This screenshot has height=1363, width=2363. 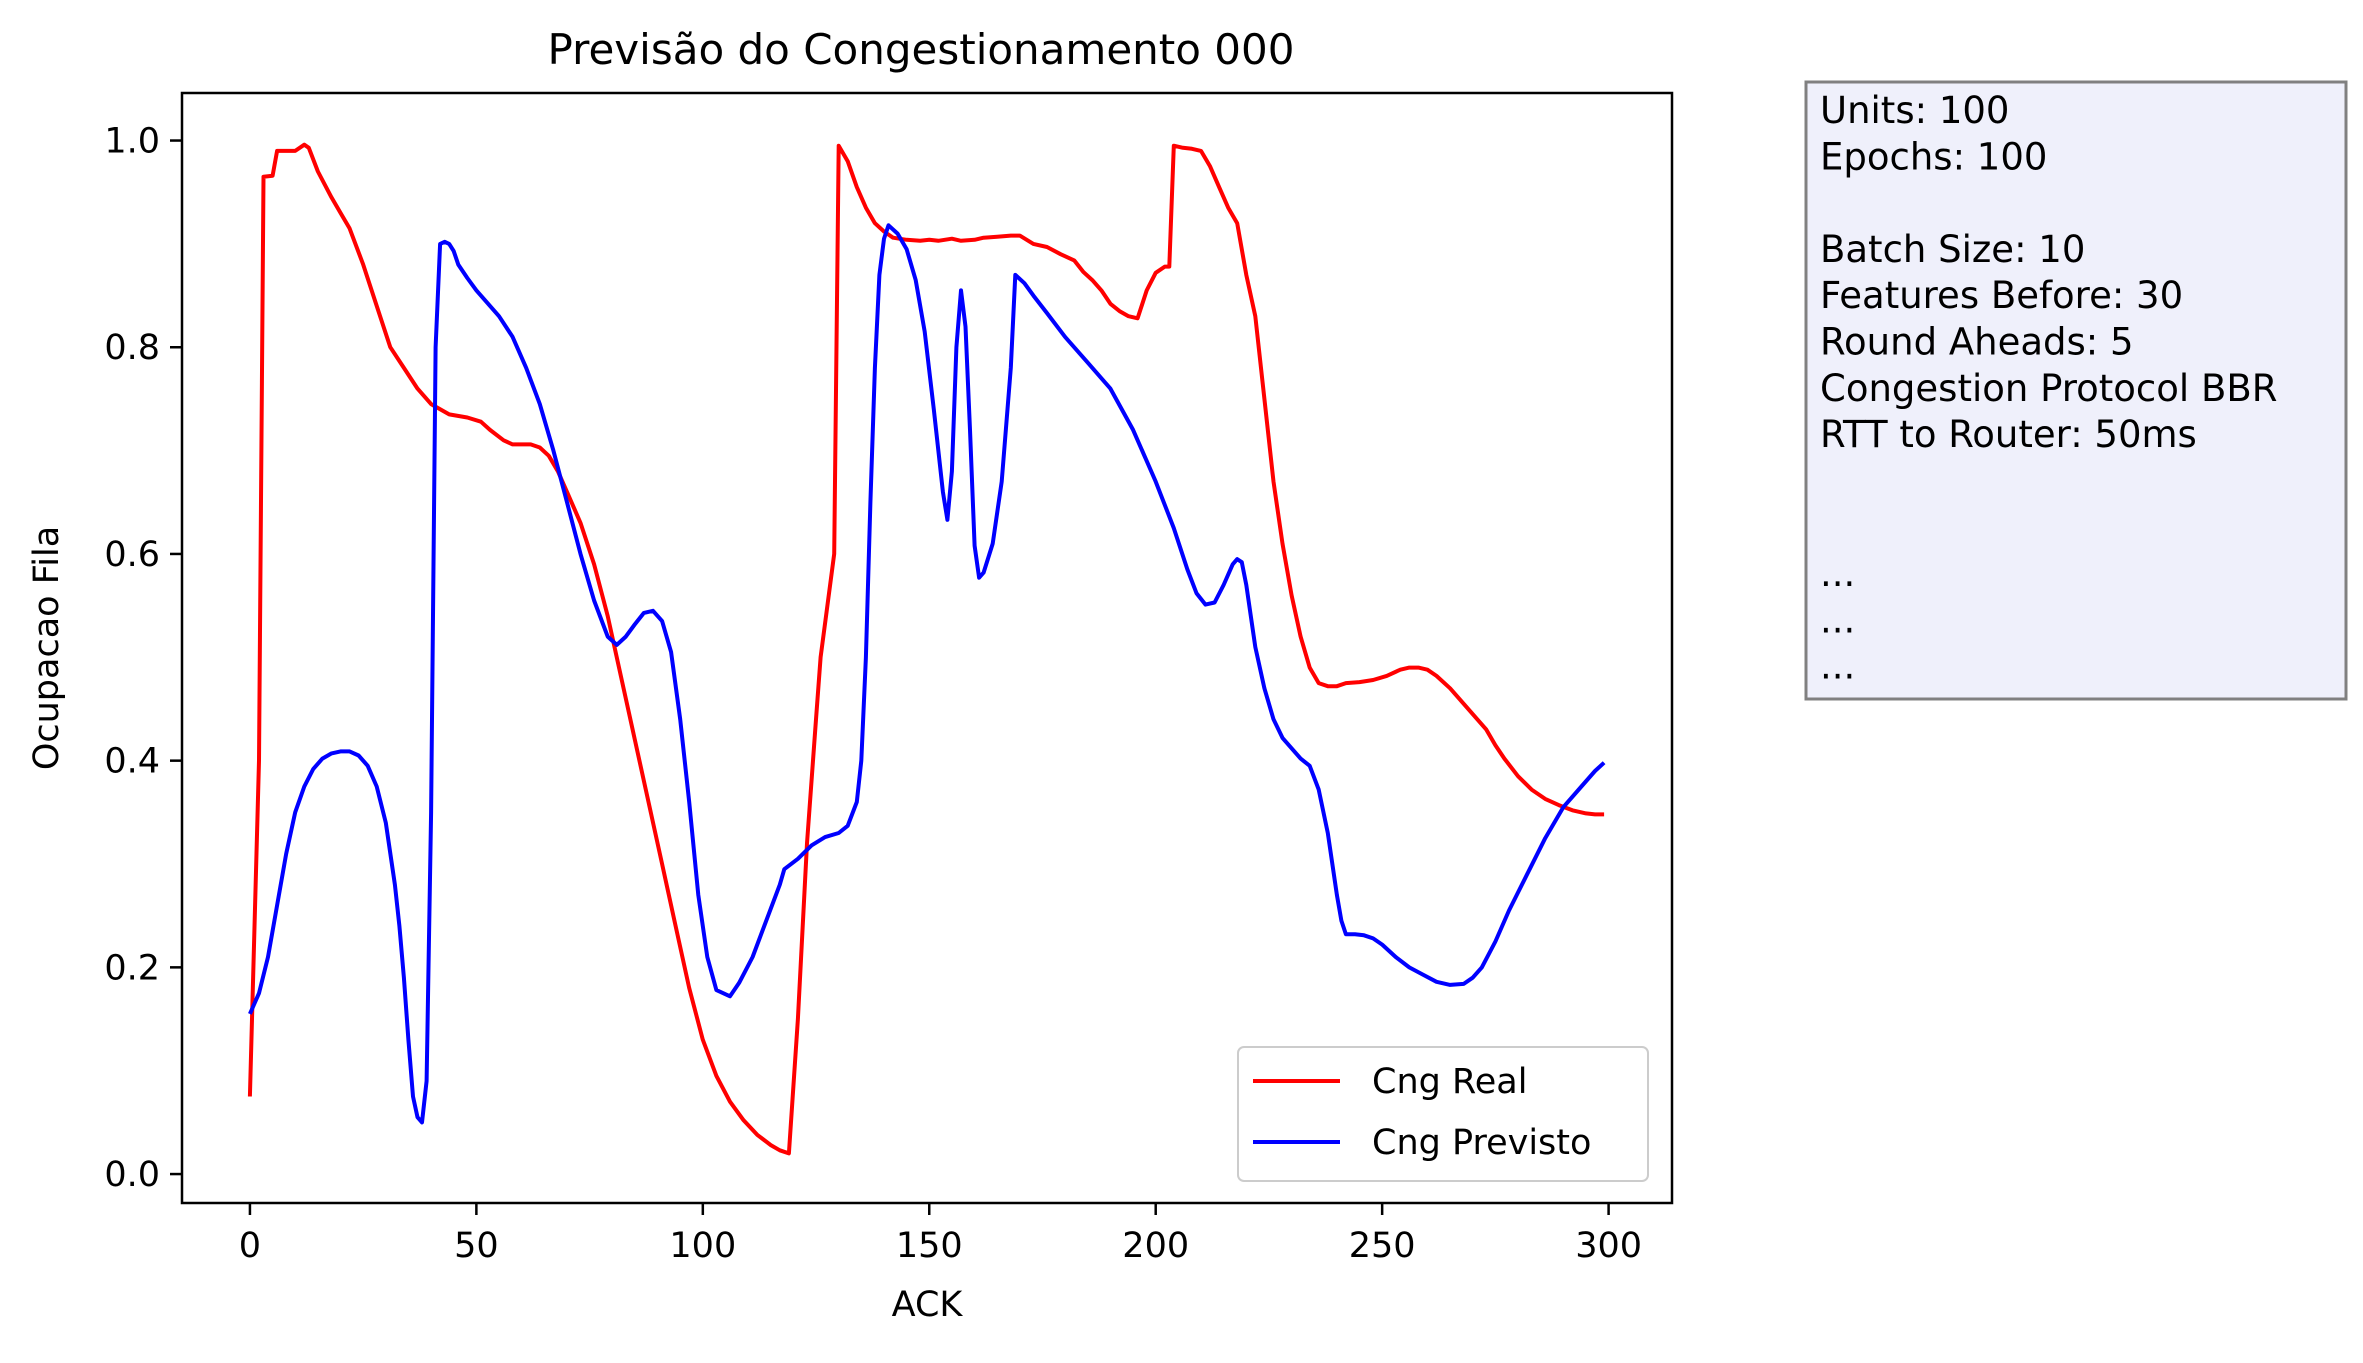 I want to click on x-tick-label: 100, so click(x=702, y=1246).